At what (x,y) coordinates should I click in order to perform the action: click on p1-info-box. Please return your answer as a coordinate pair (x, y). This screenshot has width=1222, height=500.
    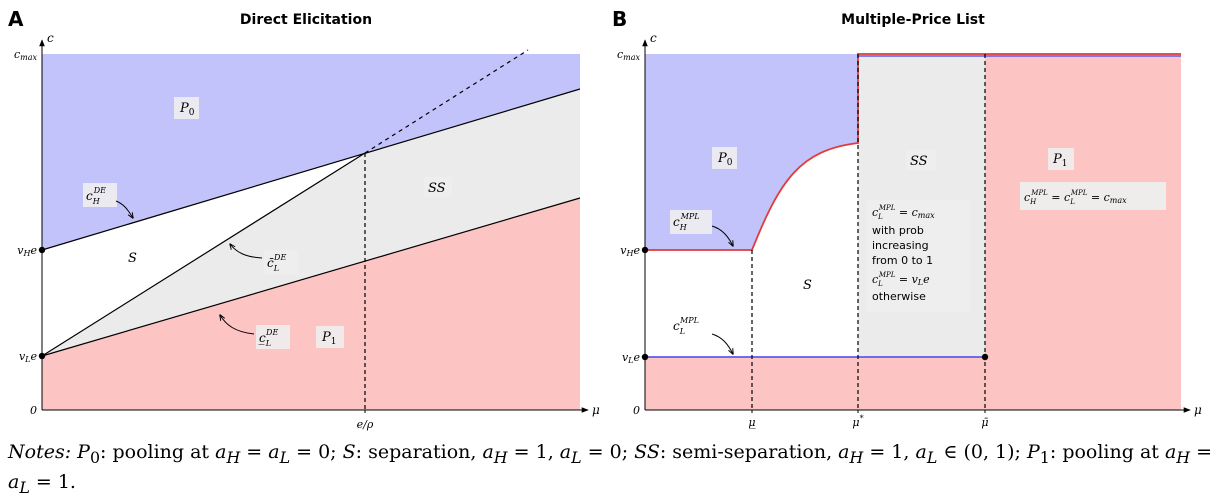
    Looking at the image, I should click on (1093, 196).